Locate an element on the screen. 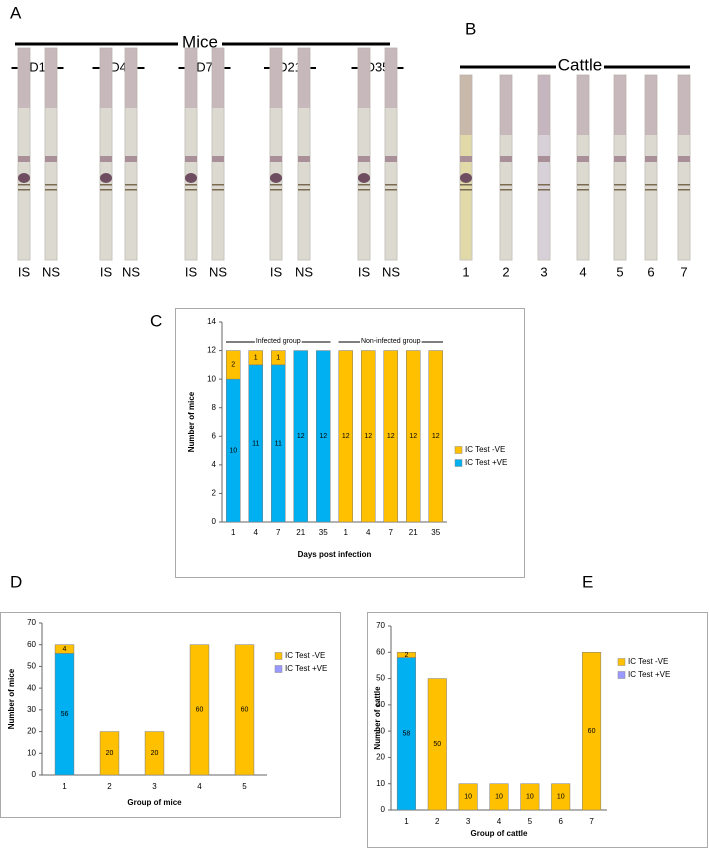  panel-label: C is located at coordinates (156, 320).